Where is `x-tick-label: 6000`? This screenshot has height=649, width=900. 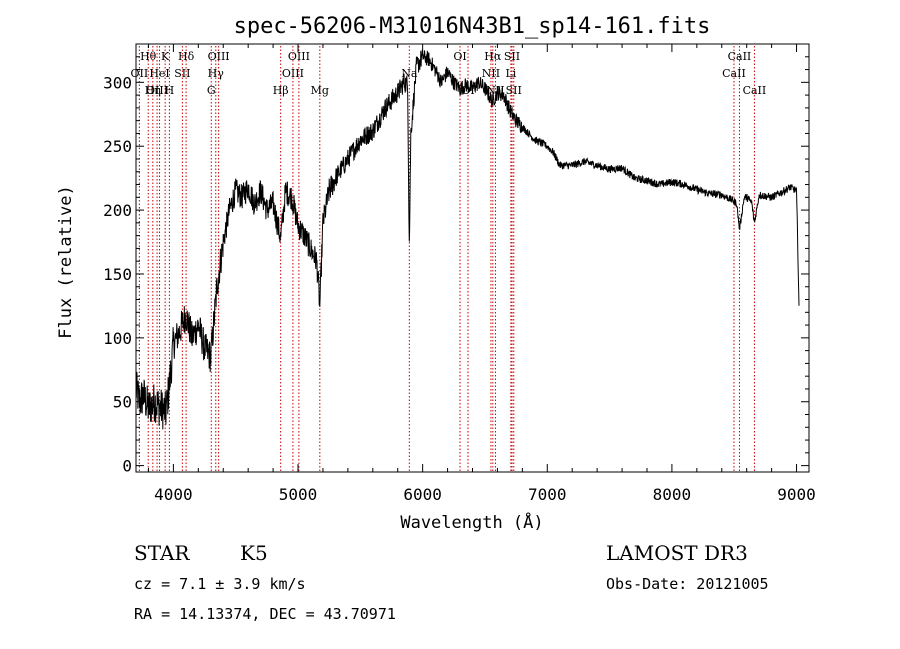
x-tick-label: 6000 is located at coordinates (422, 494).